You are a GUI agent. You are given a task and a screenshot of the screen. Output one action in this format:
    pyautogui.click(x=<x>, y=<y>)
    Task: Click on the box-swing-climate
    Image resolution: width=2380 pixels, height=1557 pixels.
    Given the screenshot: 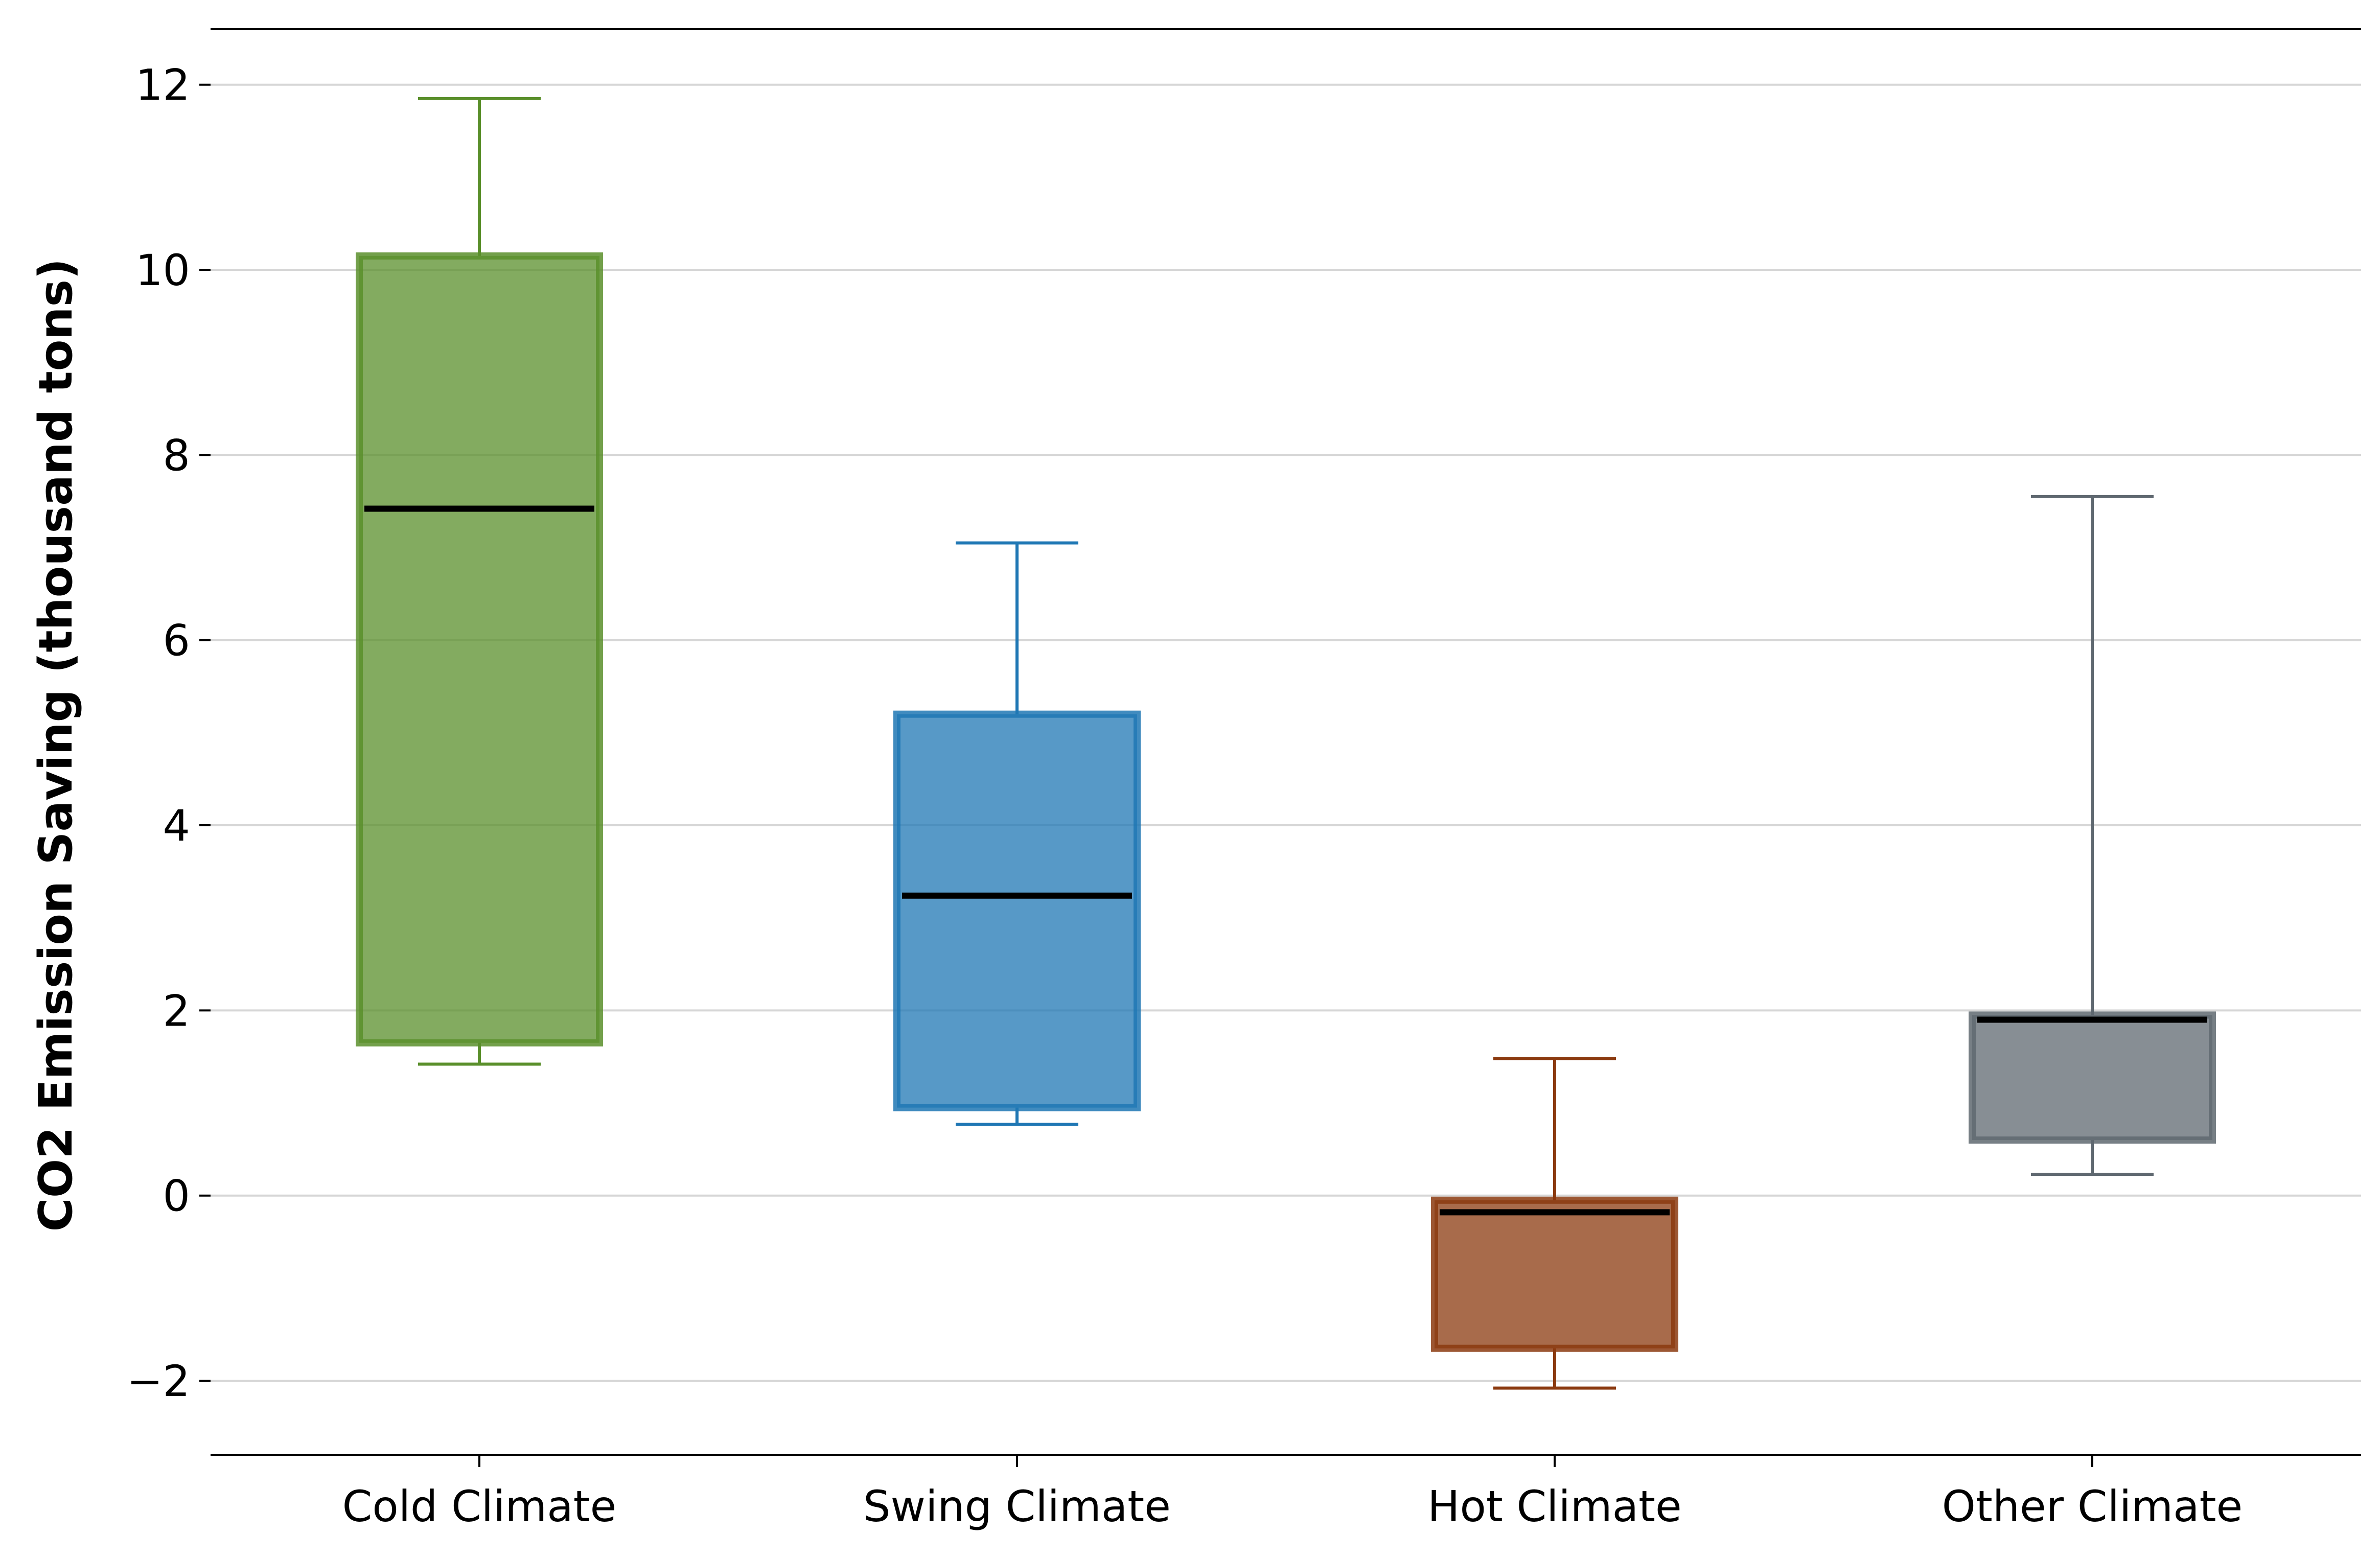 What is the action you would take?
    pyautogui.click(x=1017, y=834)
    